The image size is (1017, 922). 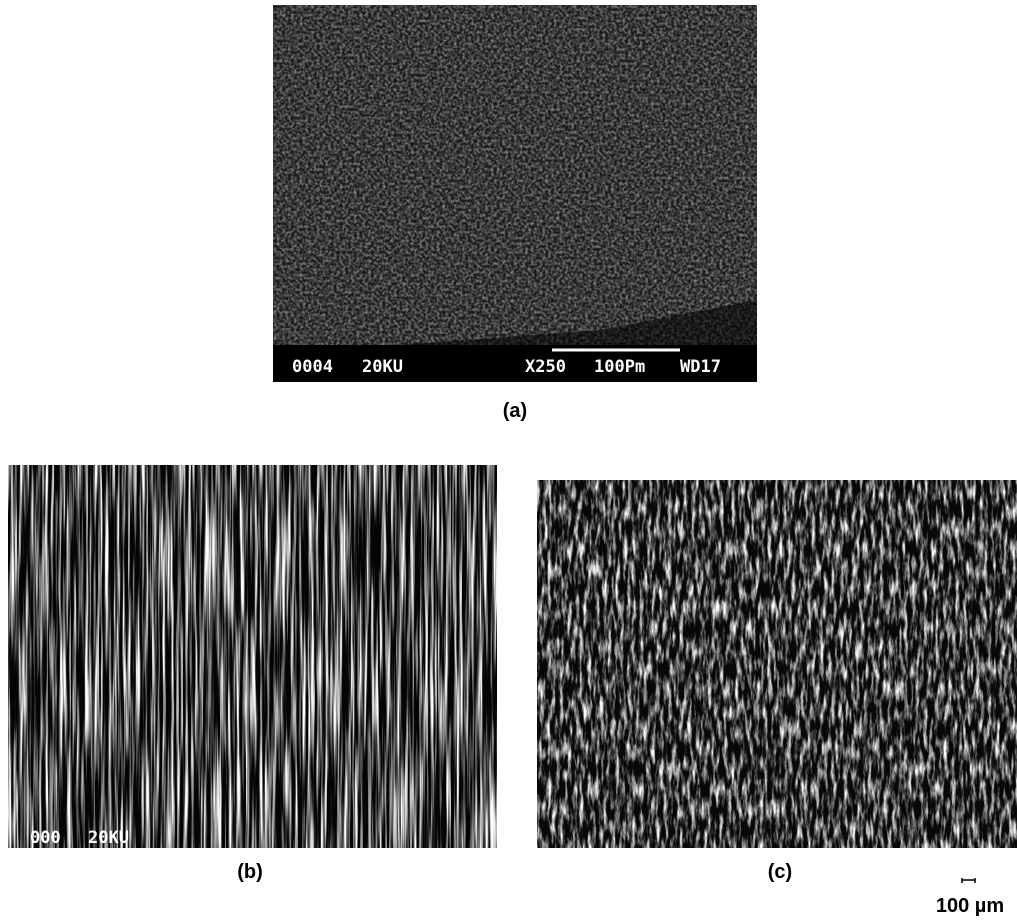 I want to click on scale-bar-line, so click(x=968, y=880).